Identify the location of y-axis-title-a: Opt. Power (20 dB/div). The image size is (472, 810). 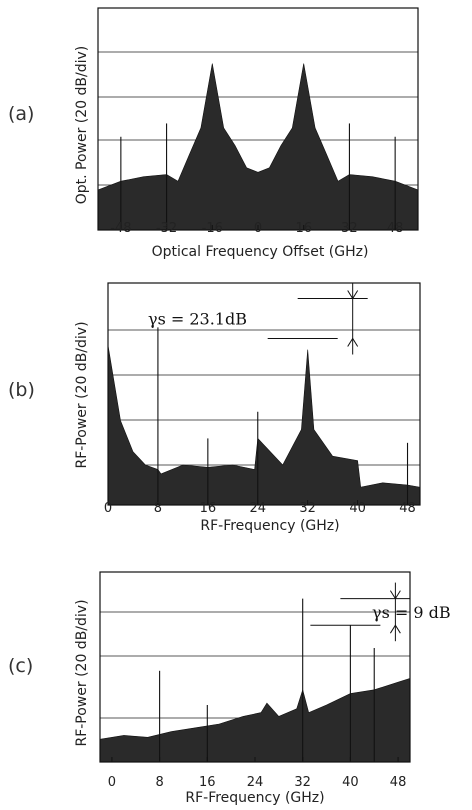
(82, 125).